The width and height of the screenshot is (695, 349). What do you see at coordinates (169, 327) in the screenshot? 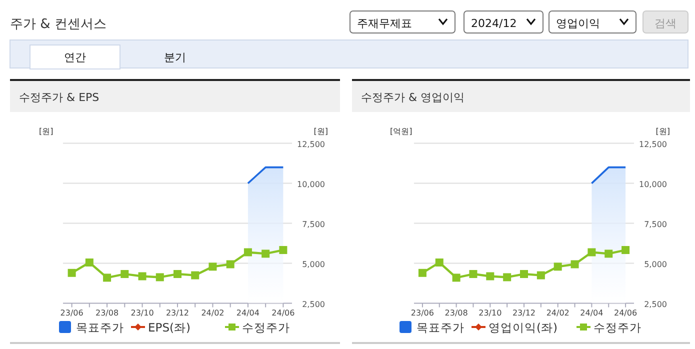
I see `legend-label: EPS(좌)` at bounding box center [169, 327].